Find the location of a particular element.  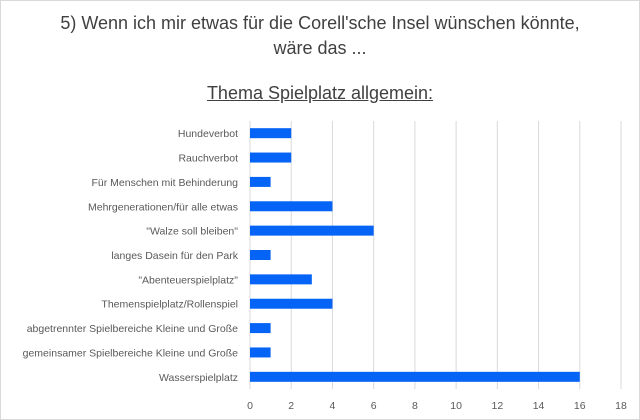

x-tick-label: 4 is located at coordinates (333, 406).